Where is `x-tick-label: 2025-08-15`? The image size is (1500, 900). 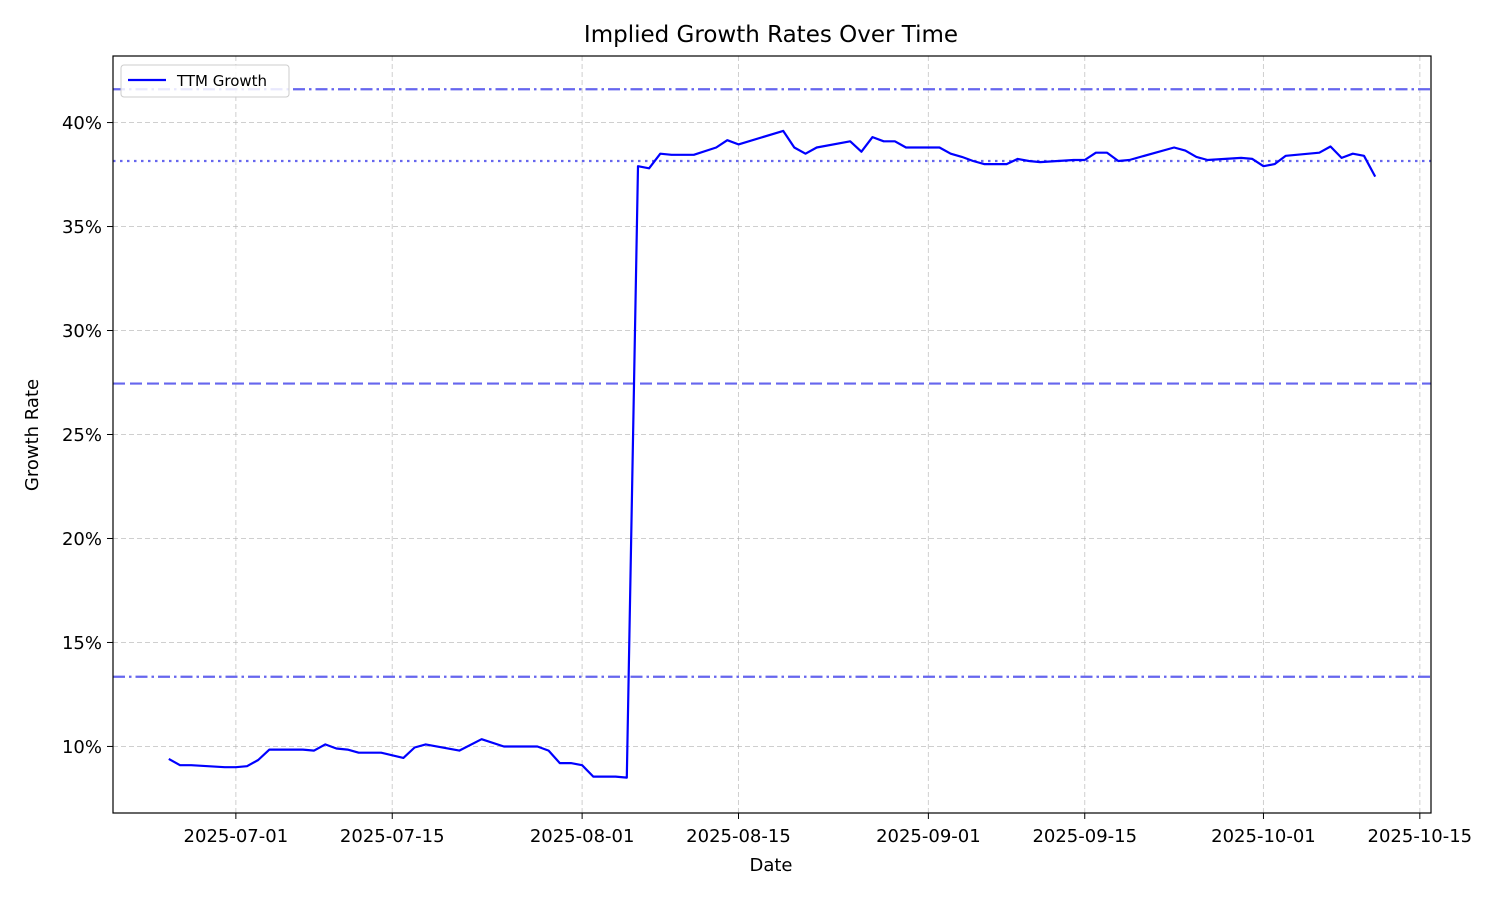 x-tick-label: 2025-08-15 is located at coordinates (738, 836).